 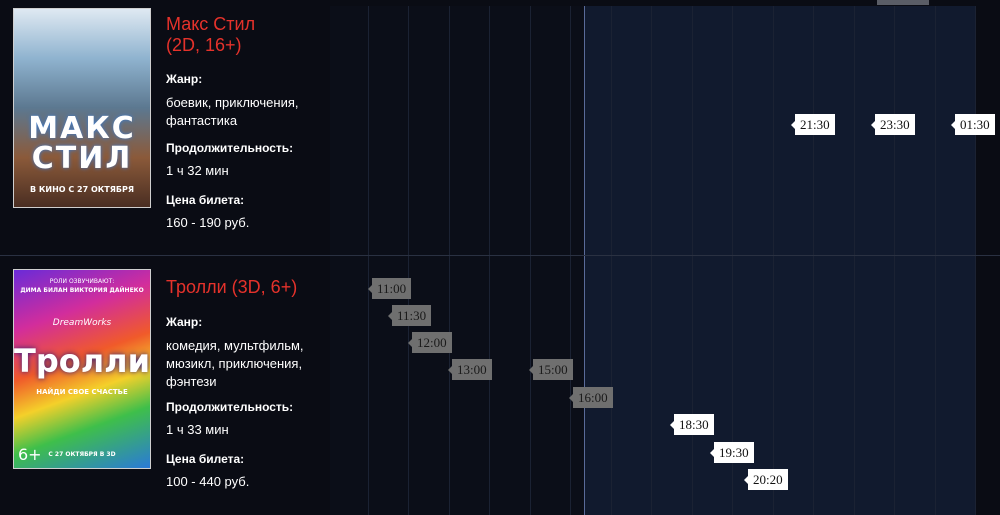 I want to click on poster-studio: DreamWorks, so click(x=82, y=323).